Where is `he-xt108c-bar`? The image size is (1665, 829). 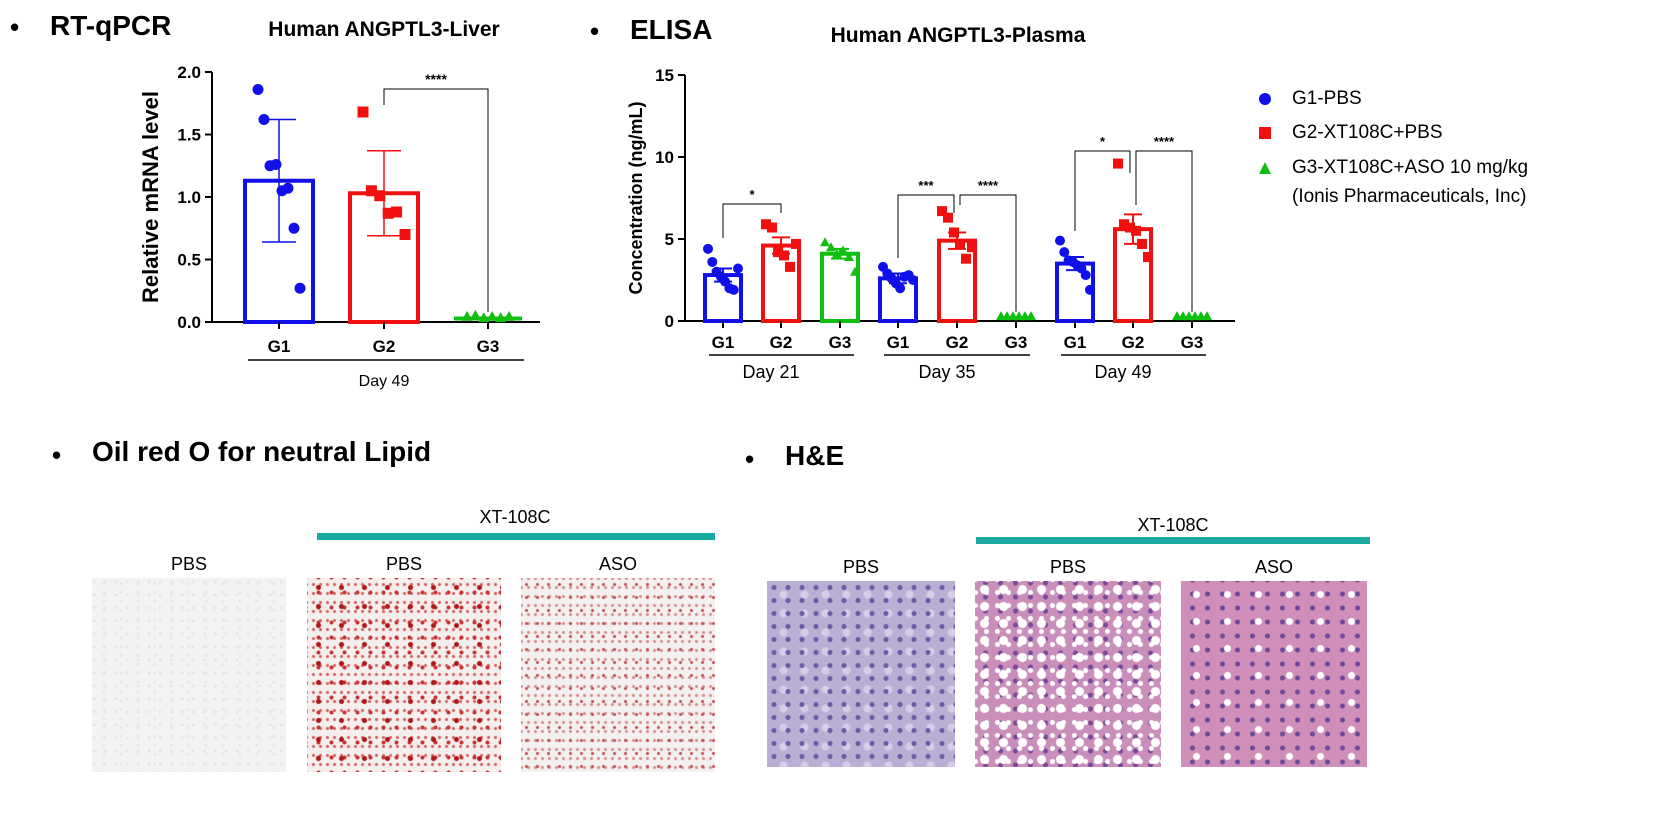 he-xt108c-bar is located at coordinates (1173, 540).